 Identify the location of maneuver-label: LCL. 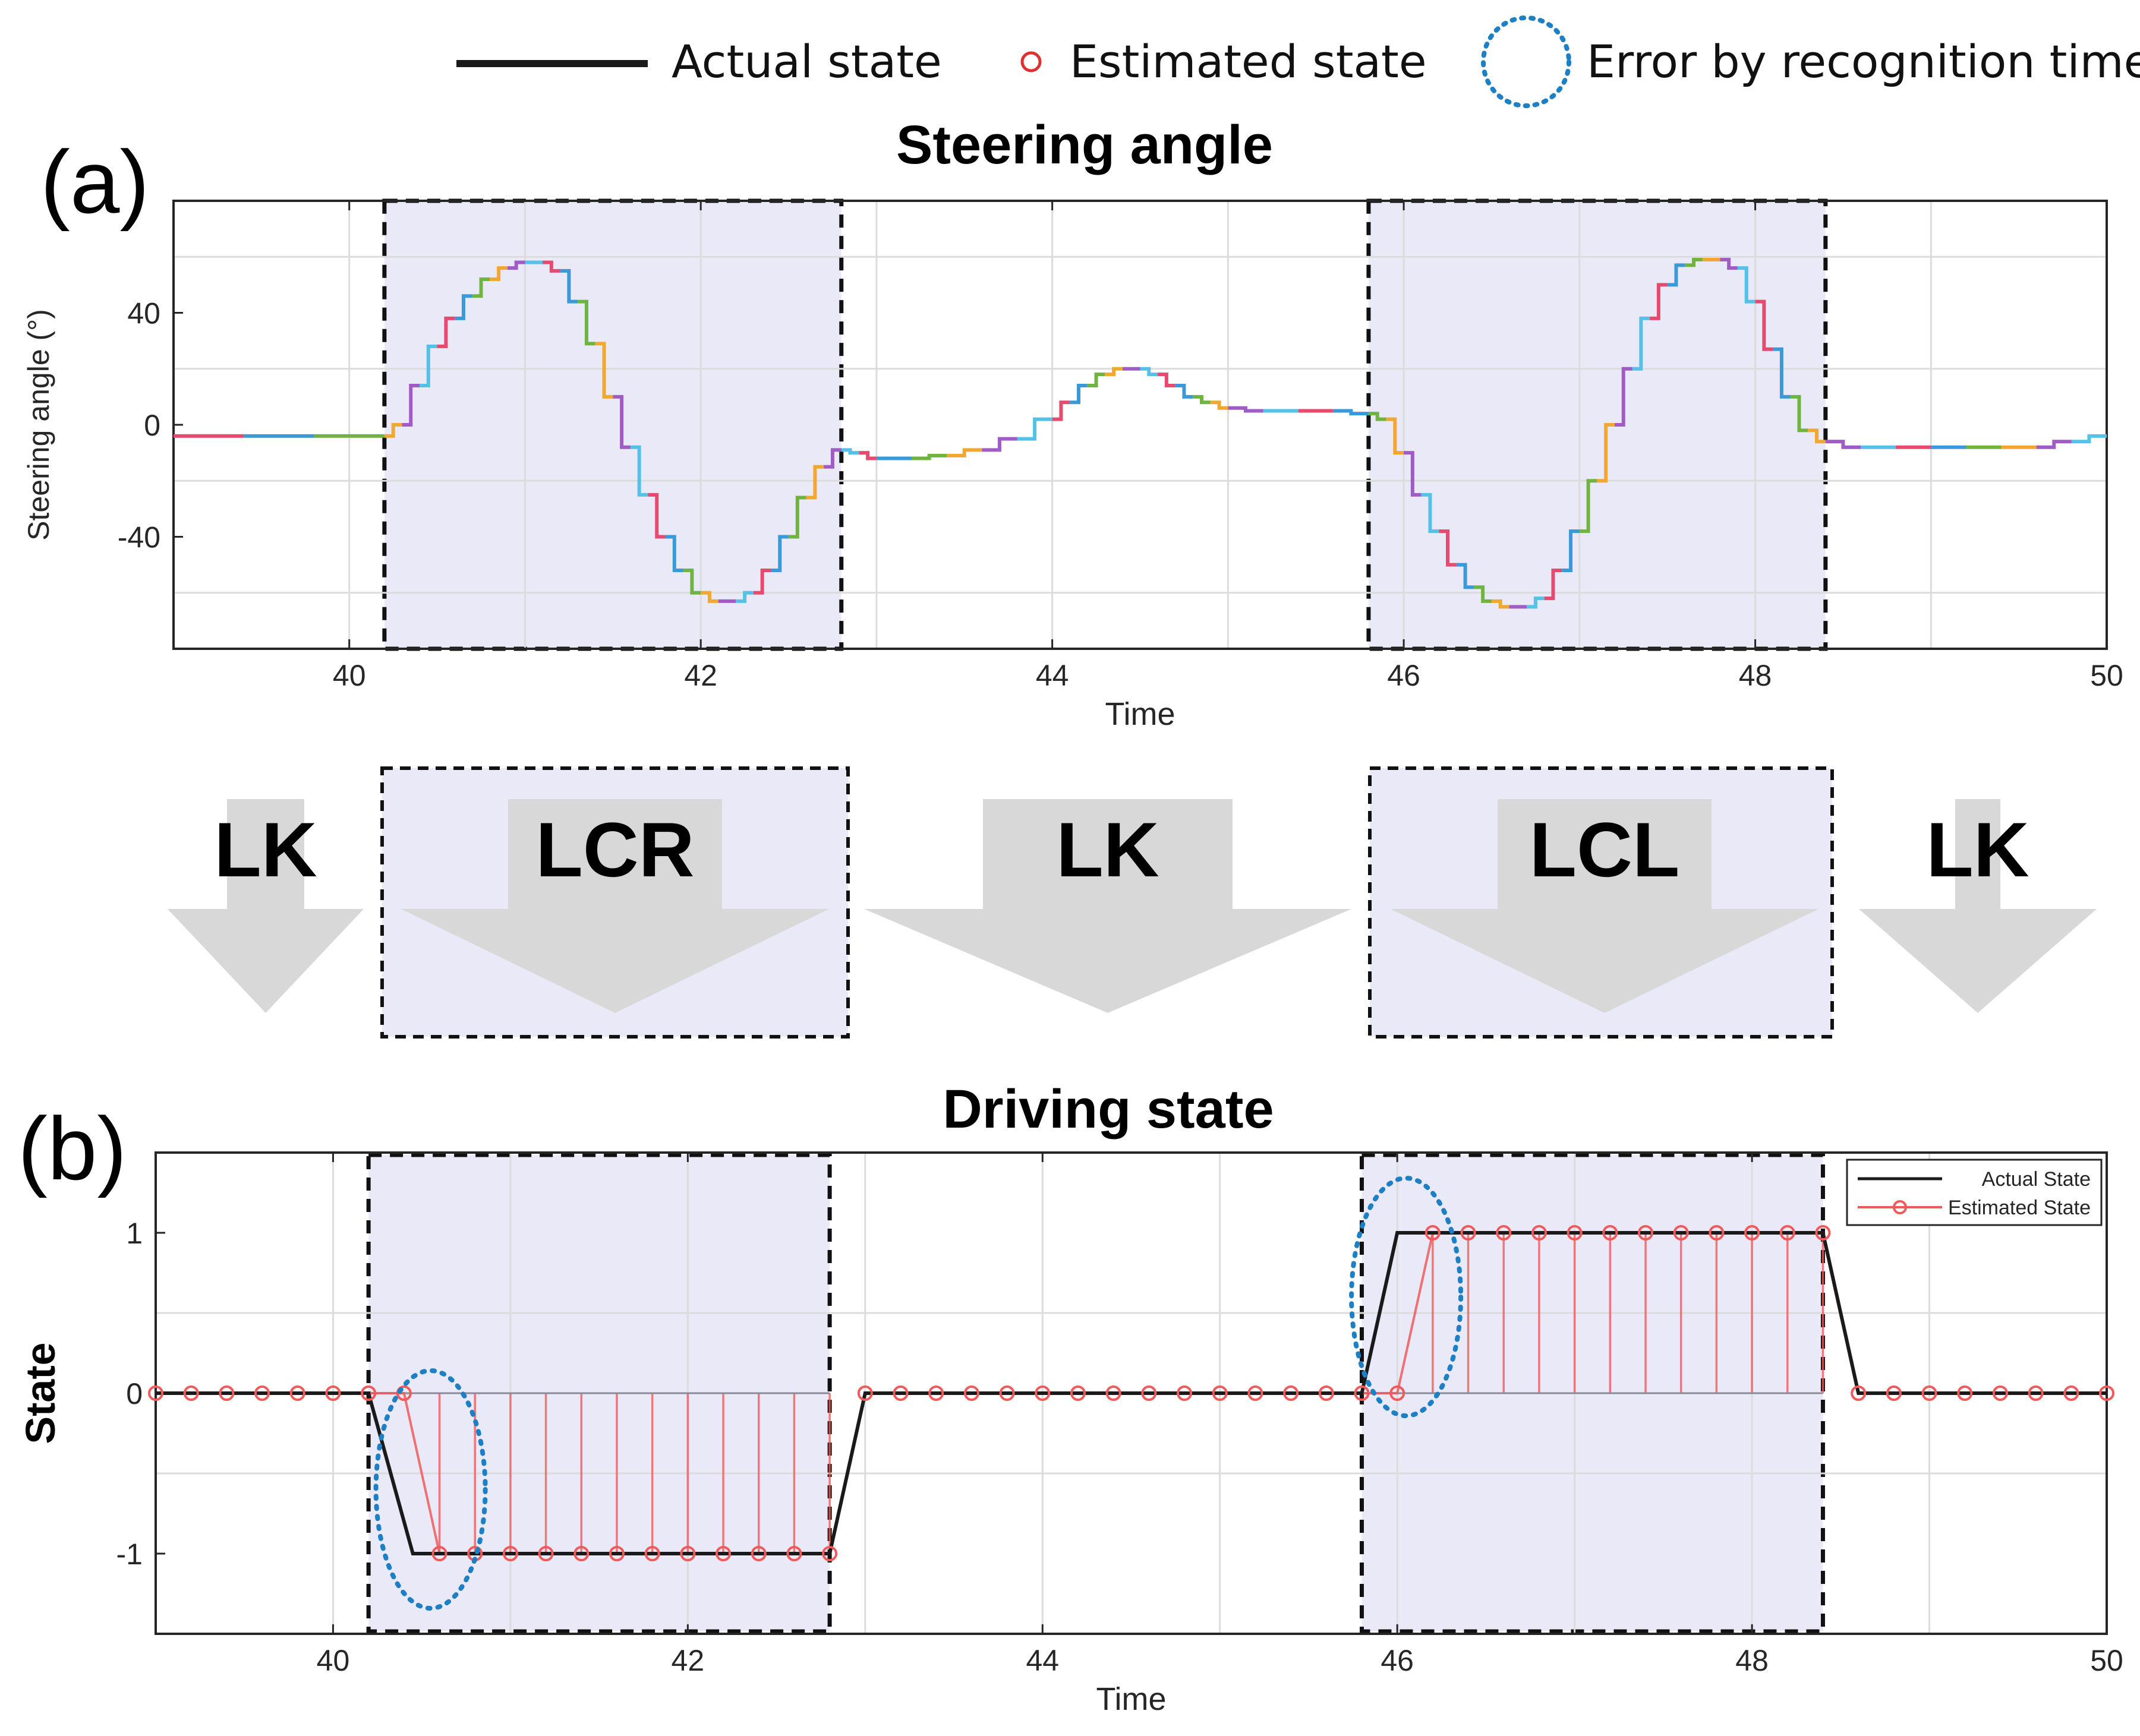
(1605, 849).